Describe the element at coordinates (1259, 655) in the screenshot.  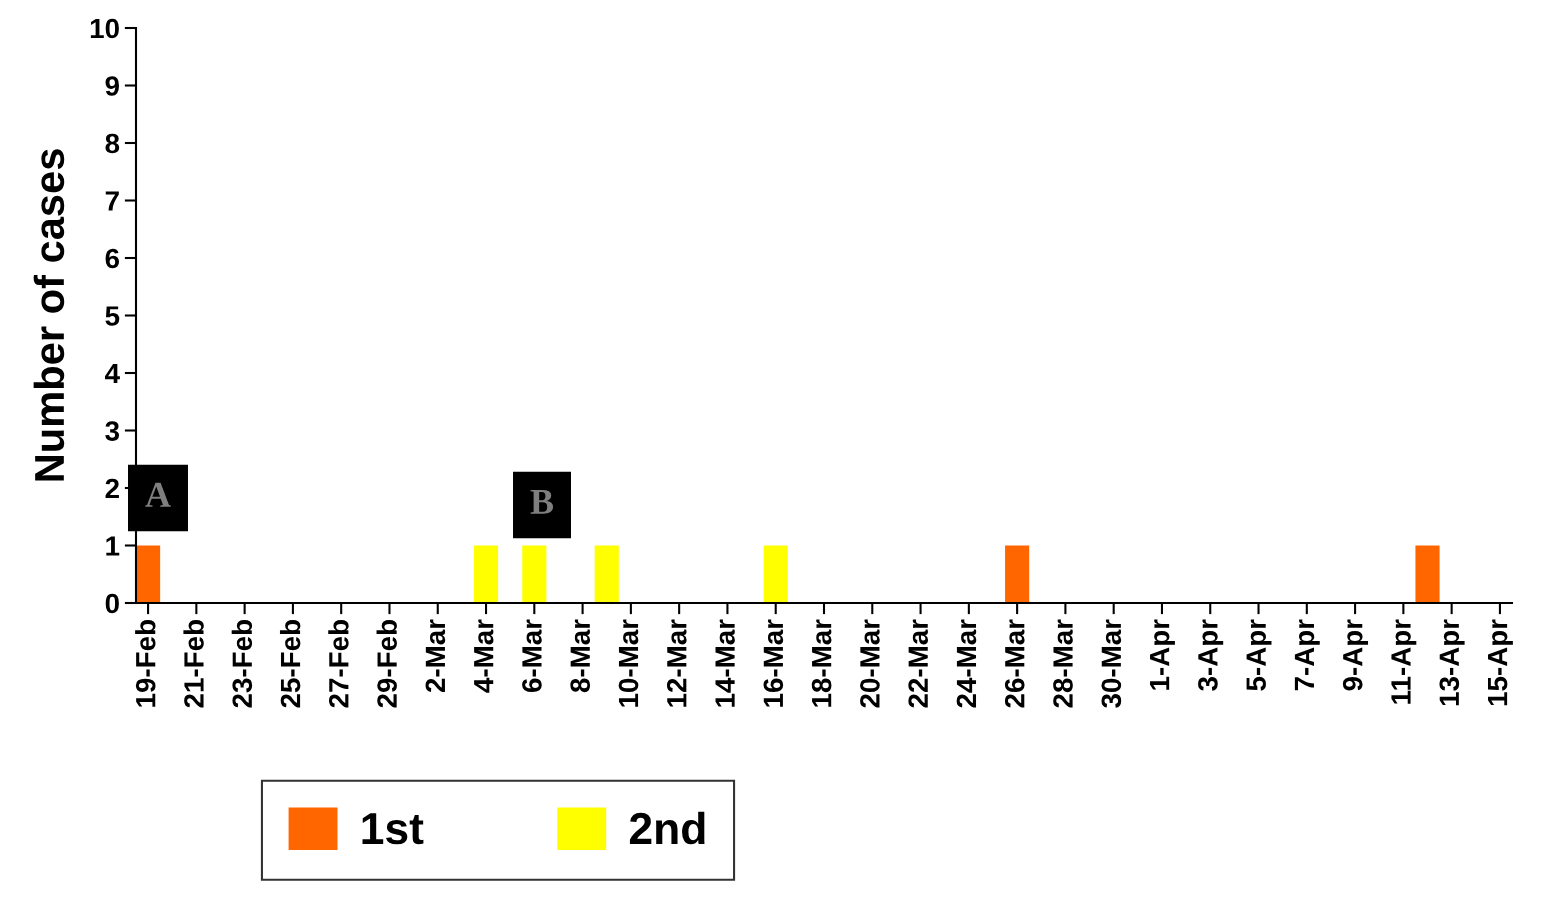
I see `x-tick-label: 5-Apr` at that location.